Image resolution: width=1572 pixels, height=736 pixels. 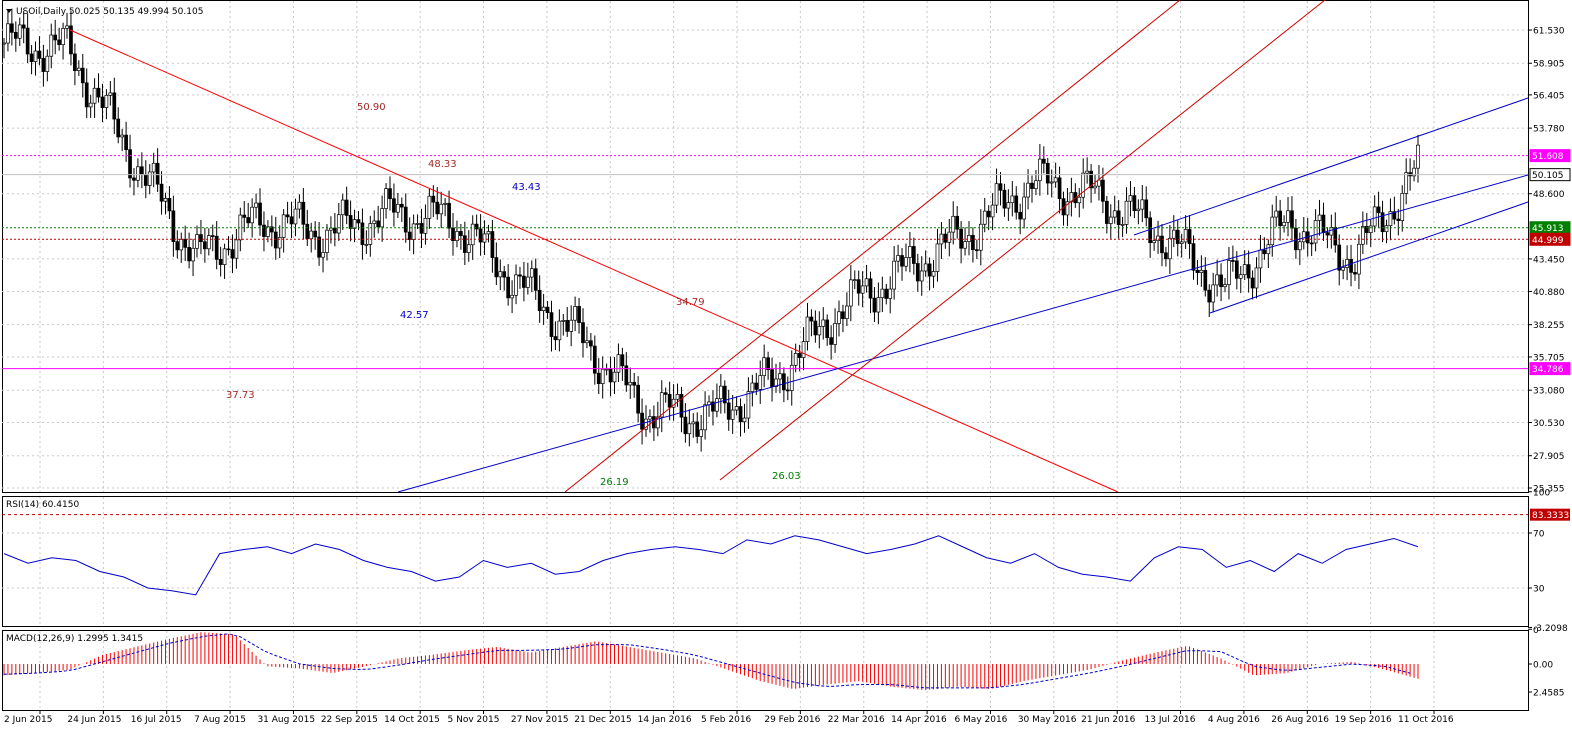 What do you see at coordinates (690, 302) in the screenshot?
I see `chart-annotation: 34.79` at bounding box center [690, 302].